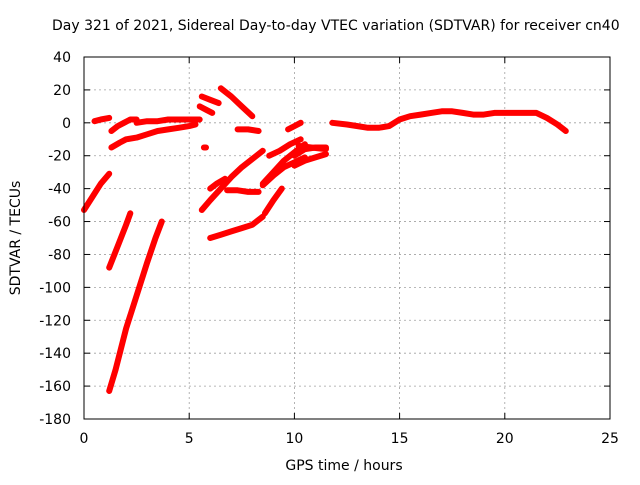  I want to click on y-tick-label: -160, so click(55, 387).